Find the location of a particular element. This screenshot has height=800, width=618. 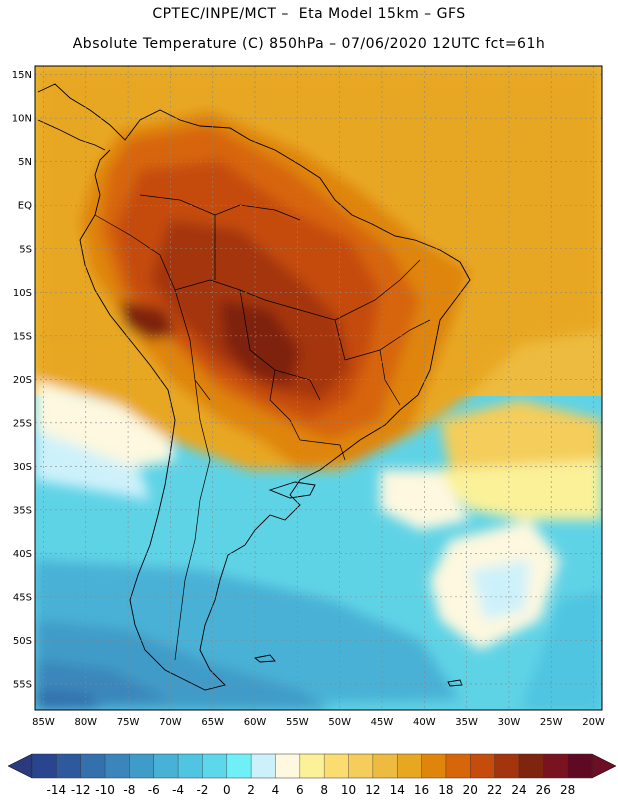

lat-label: 50S is located at coordinates (22, 641).